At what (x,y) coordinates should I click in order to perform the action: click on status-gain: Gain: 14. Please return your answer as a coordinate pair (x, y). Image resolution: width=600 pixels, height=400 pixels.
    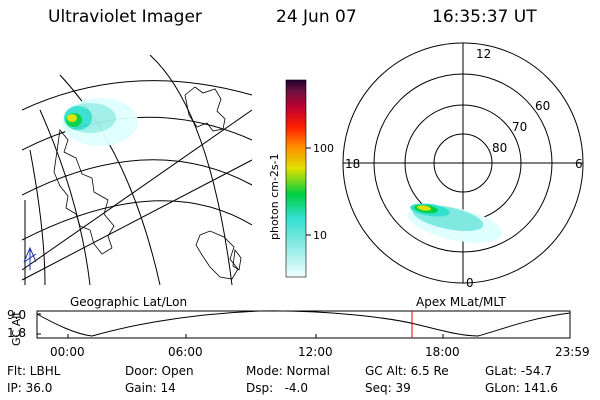
    Looking at the image, I should click on (150, 388).